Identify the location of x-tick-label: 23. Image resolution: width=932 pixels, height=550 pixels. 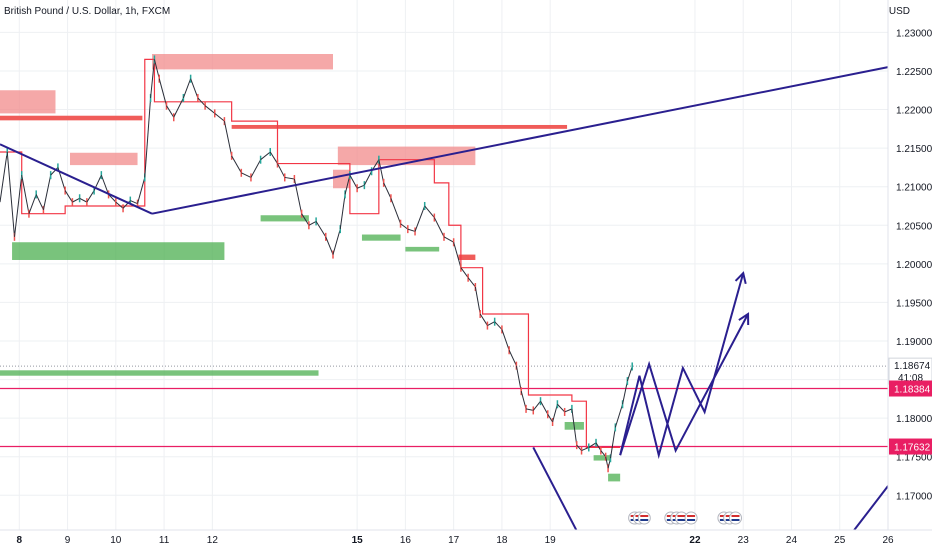
(744, 540).